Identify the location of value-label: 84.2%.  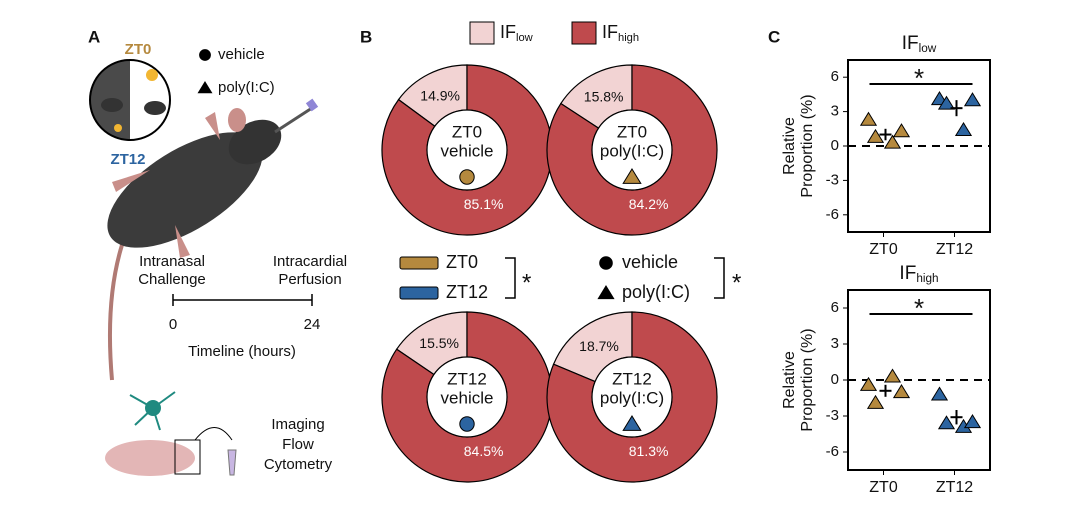
(649, 204).